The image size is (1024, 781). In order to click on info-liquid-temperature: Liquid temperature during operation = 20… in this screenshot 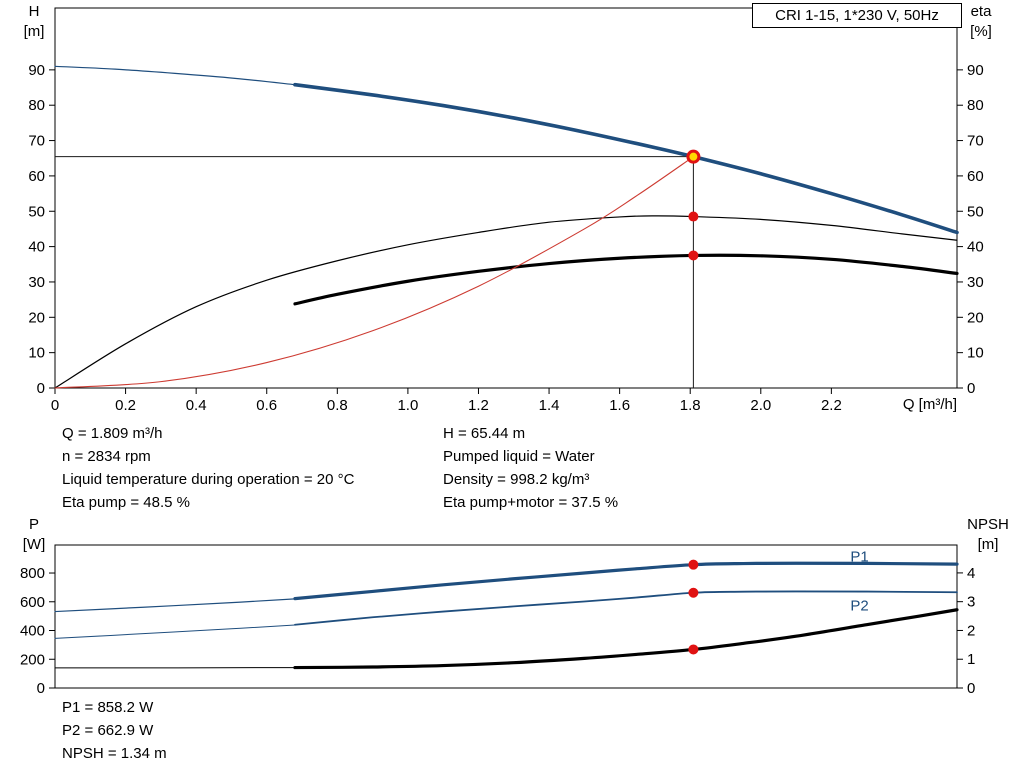, I will do `click(208, 479)`.